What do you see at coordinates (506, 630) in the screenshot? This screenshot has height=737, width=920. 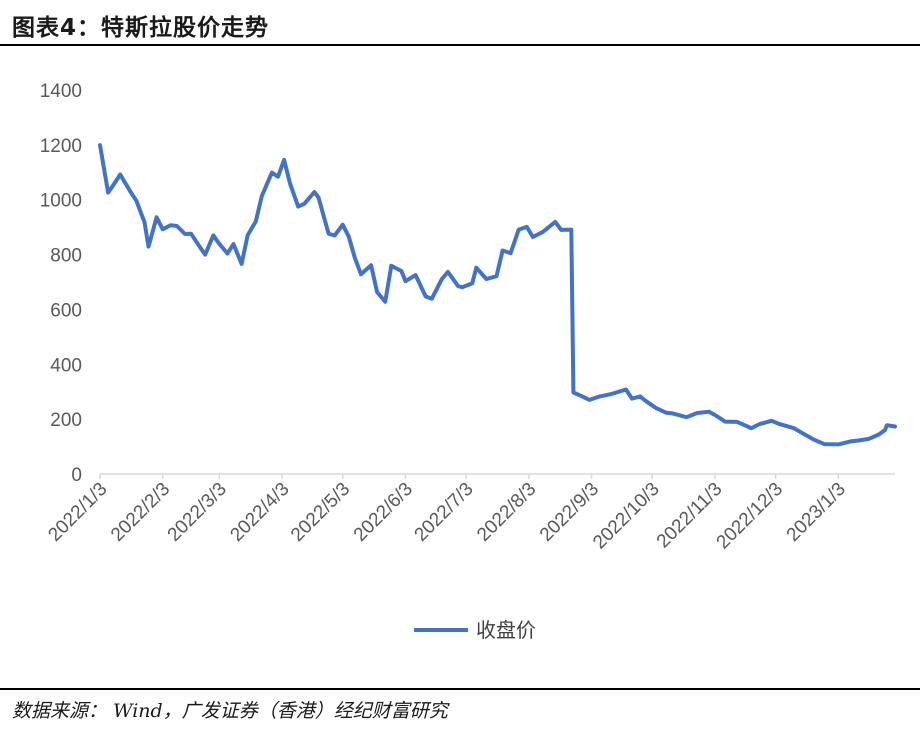 I see `legend-label: 收盘价` at bounding box center [506, 630].